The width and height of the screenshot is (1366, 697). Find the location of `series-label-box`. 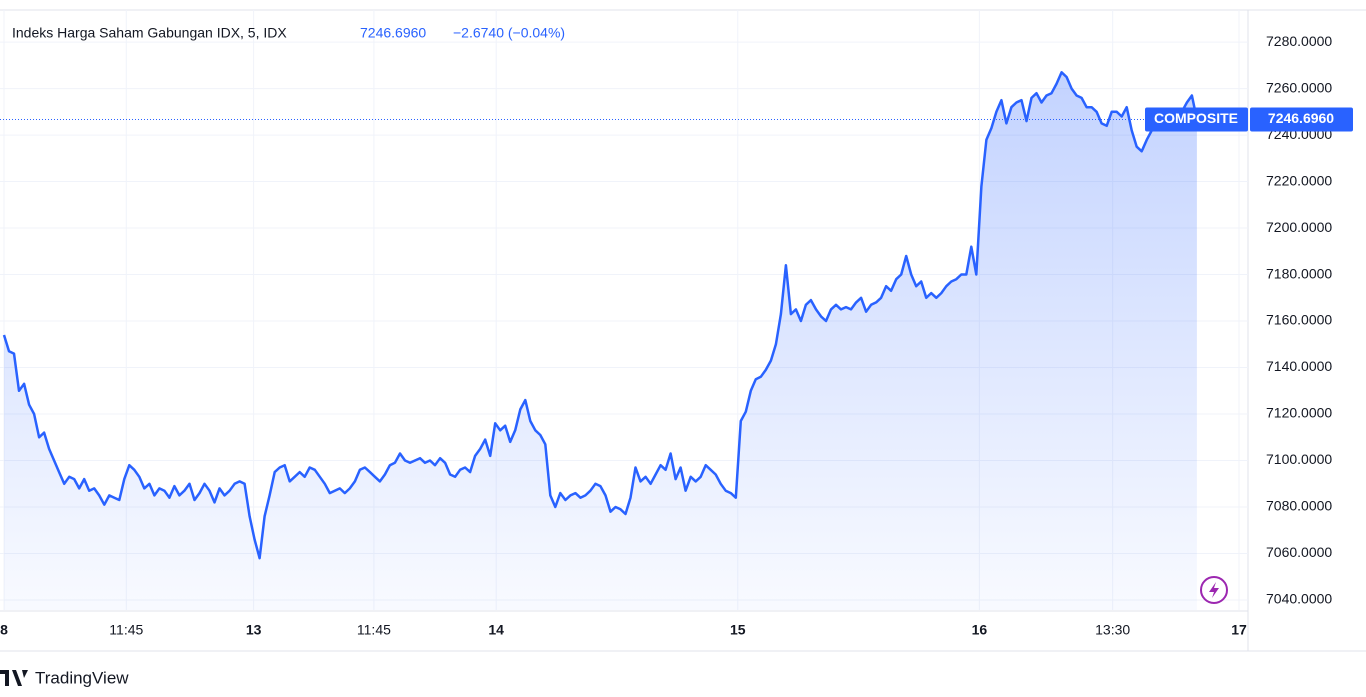

series-label-box is located at coordinates (1196, 119).